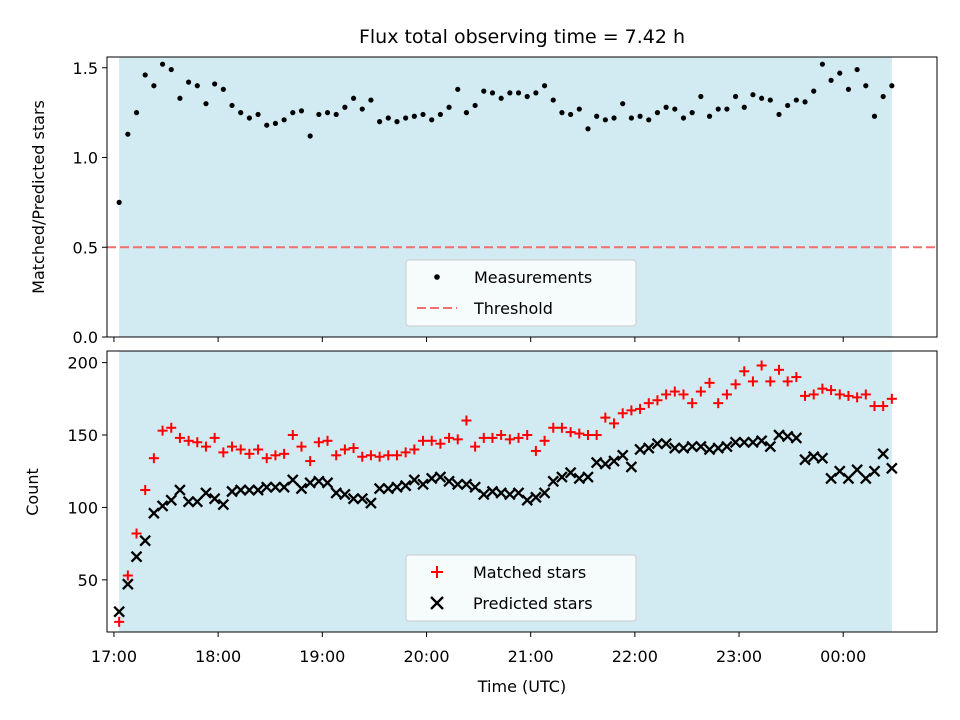 The image size is (960, 720). I want to click on bottom-x-axis: 17:00 18:00 19:00 20:00 21:00 22:00 23:00 00:00, so click(478, 649).